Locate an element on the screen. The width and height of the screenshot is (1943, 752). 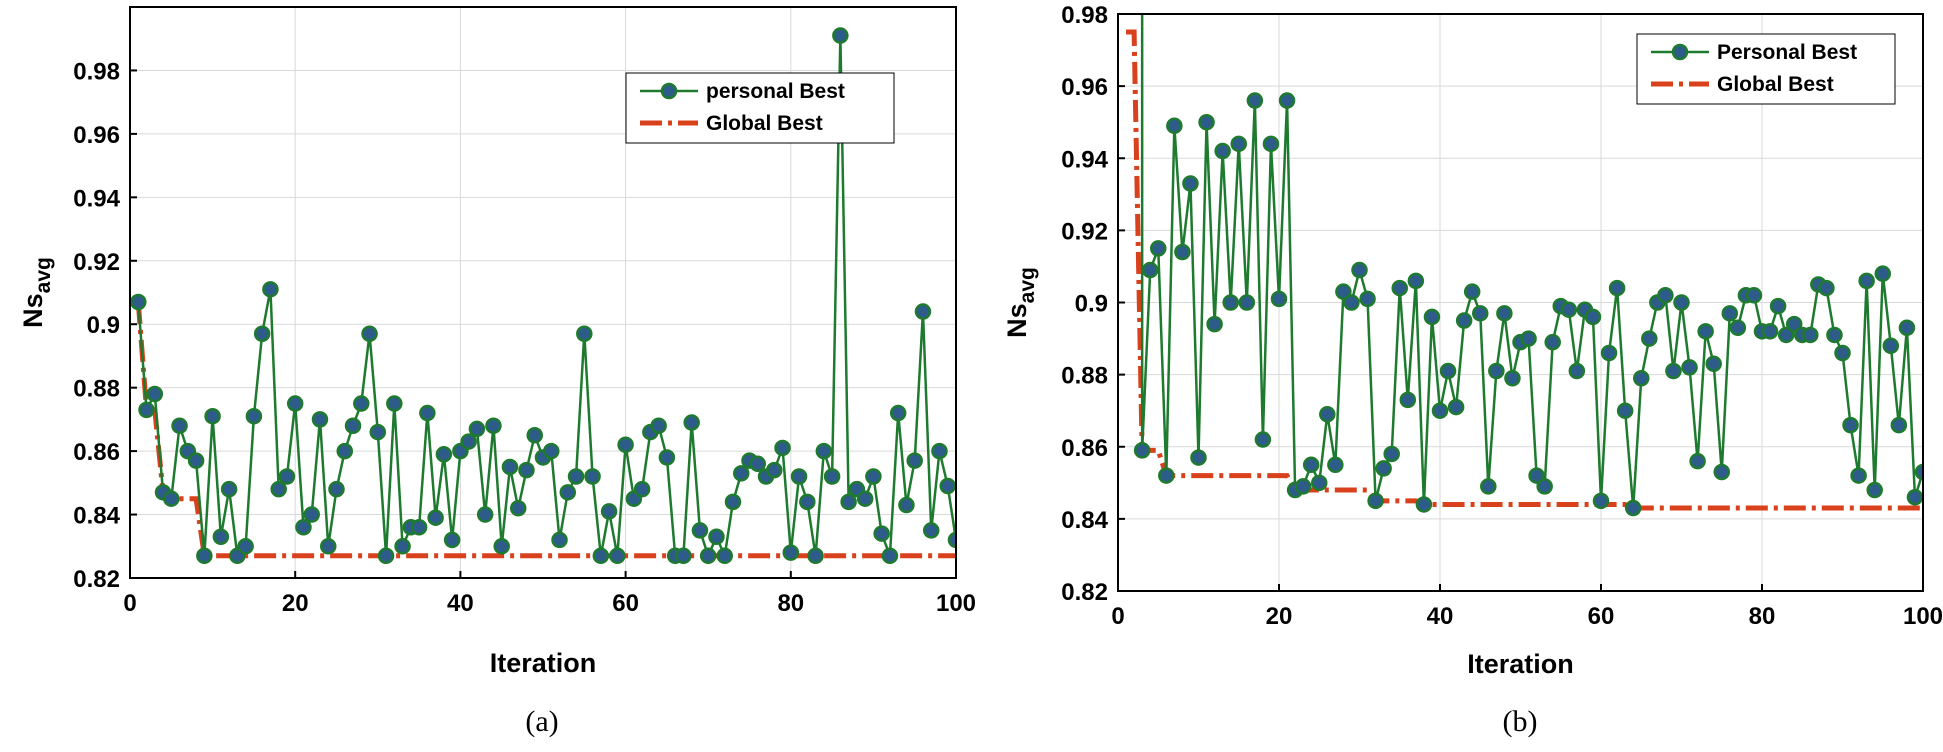
x-tick-label: 60 is located at coordinates (625, 603).